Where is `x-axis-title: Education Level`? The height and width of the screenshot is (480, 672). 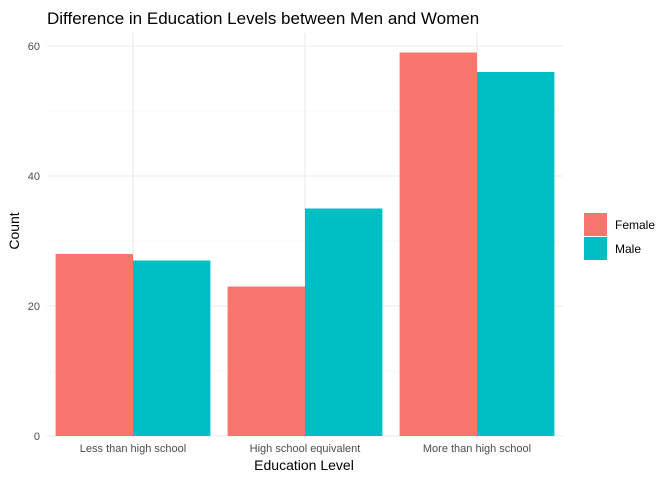
x-axis-title: Education Level is located at coordinates (304, 465).